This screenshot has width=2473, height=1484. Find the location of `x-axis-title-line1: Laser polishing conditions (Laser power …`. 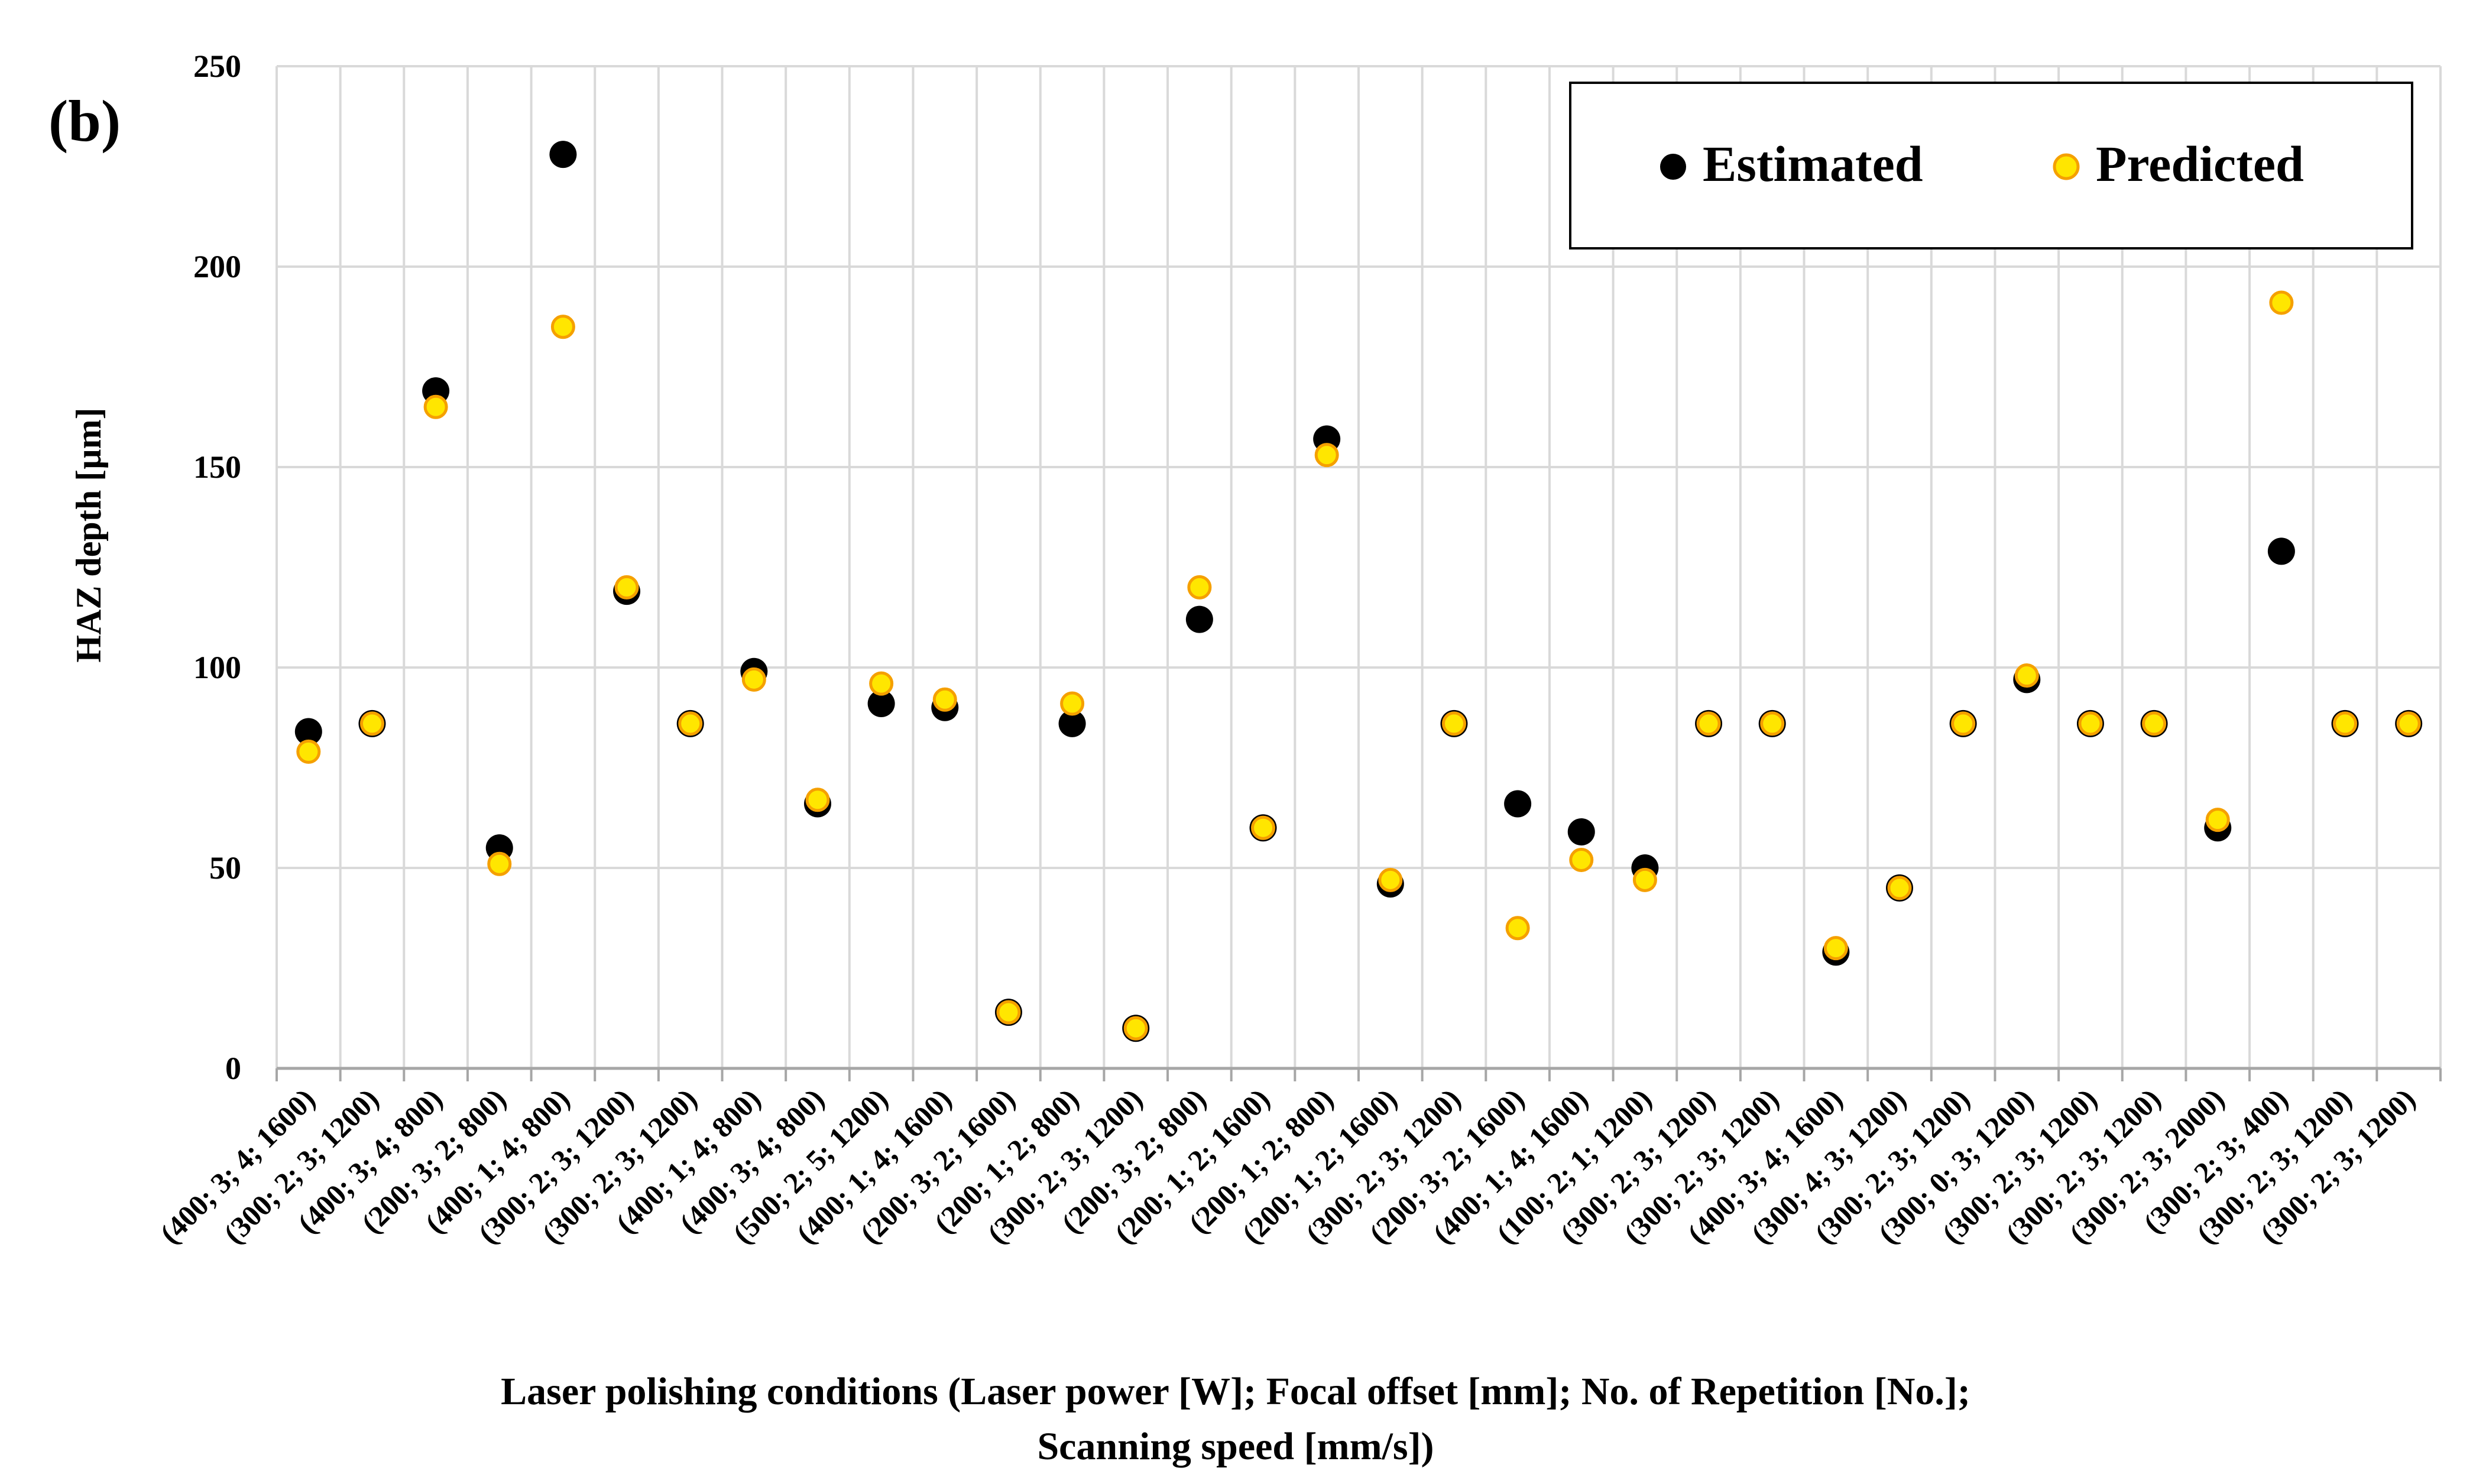

x-axis-title-line1: Laser polishing conditions (Laser power … is located at coordinates (1235, 1391).